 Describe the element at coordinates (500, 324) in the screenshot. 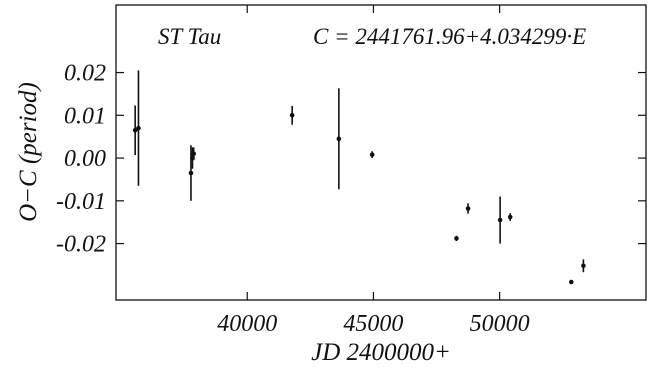

I see `x-tick-label: 50000` at that location.